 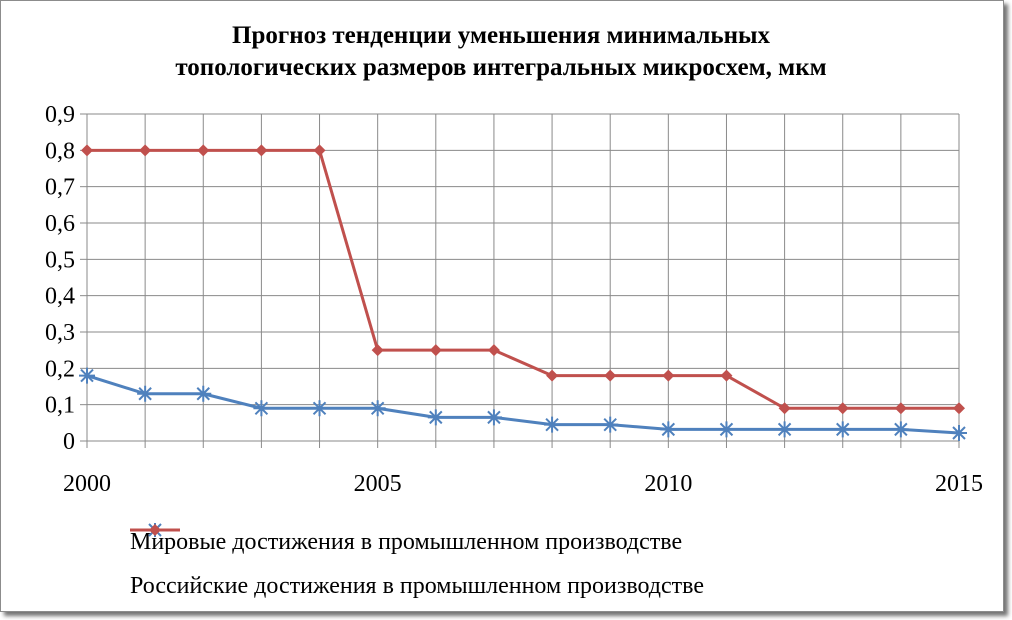 What do you see at coordinates (69, 442) in the screenshot?
I see `y-tick-label: 0` at bounding box center [69, 442].